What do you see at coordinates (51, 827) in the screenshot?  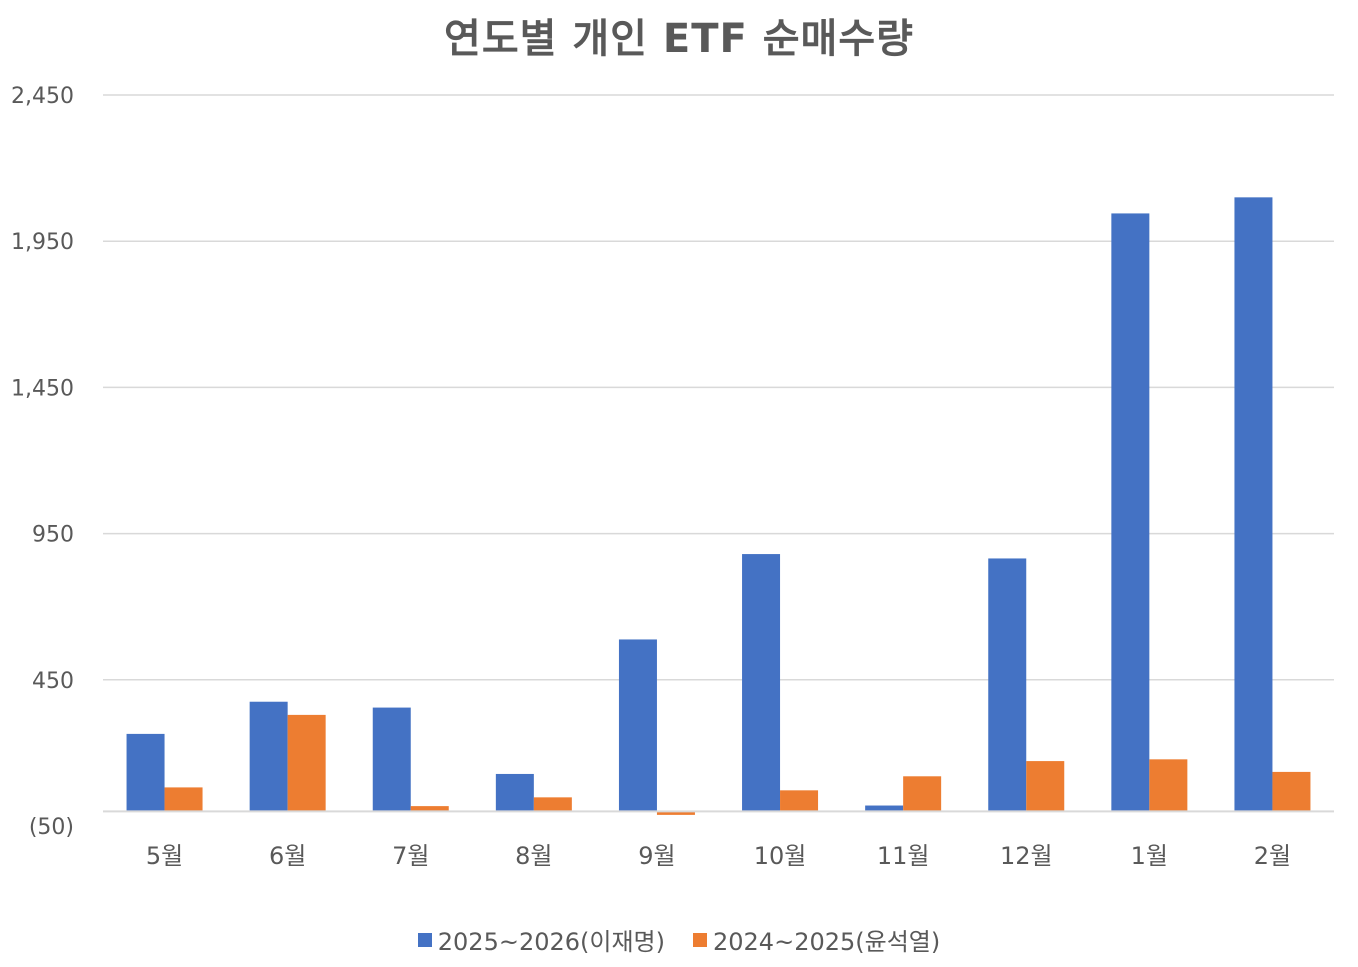 I see `y-tick-label: (50)` at bounding box center [51, 827].